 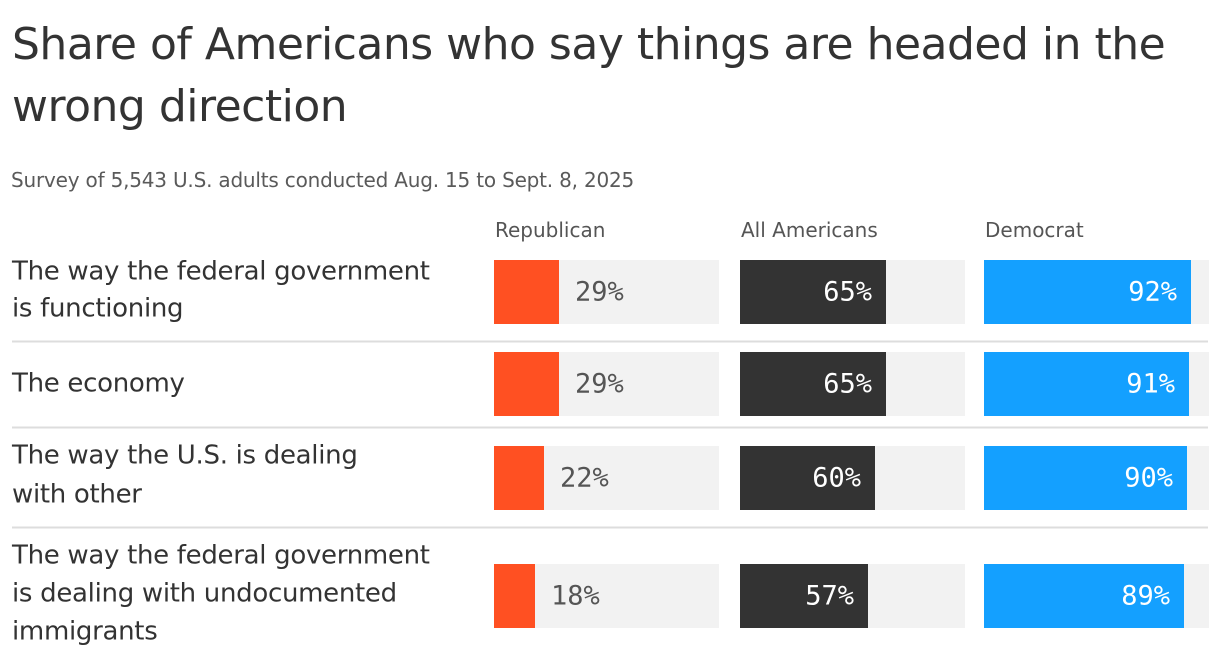 I want to click on data-label-republican: 18%, so click(x=575, y=596).